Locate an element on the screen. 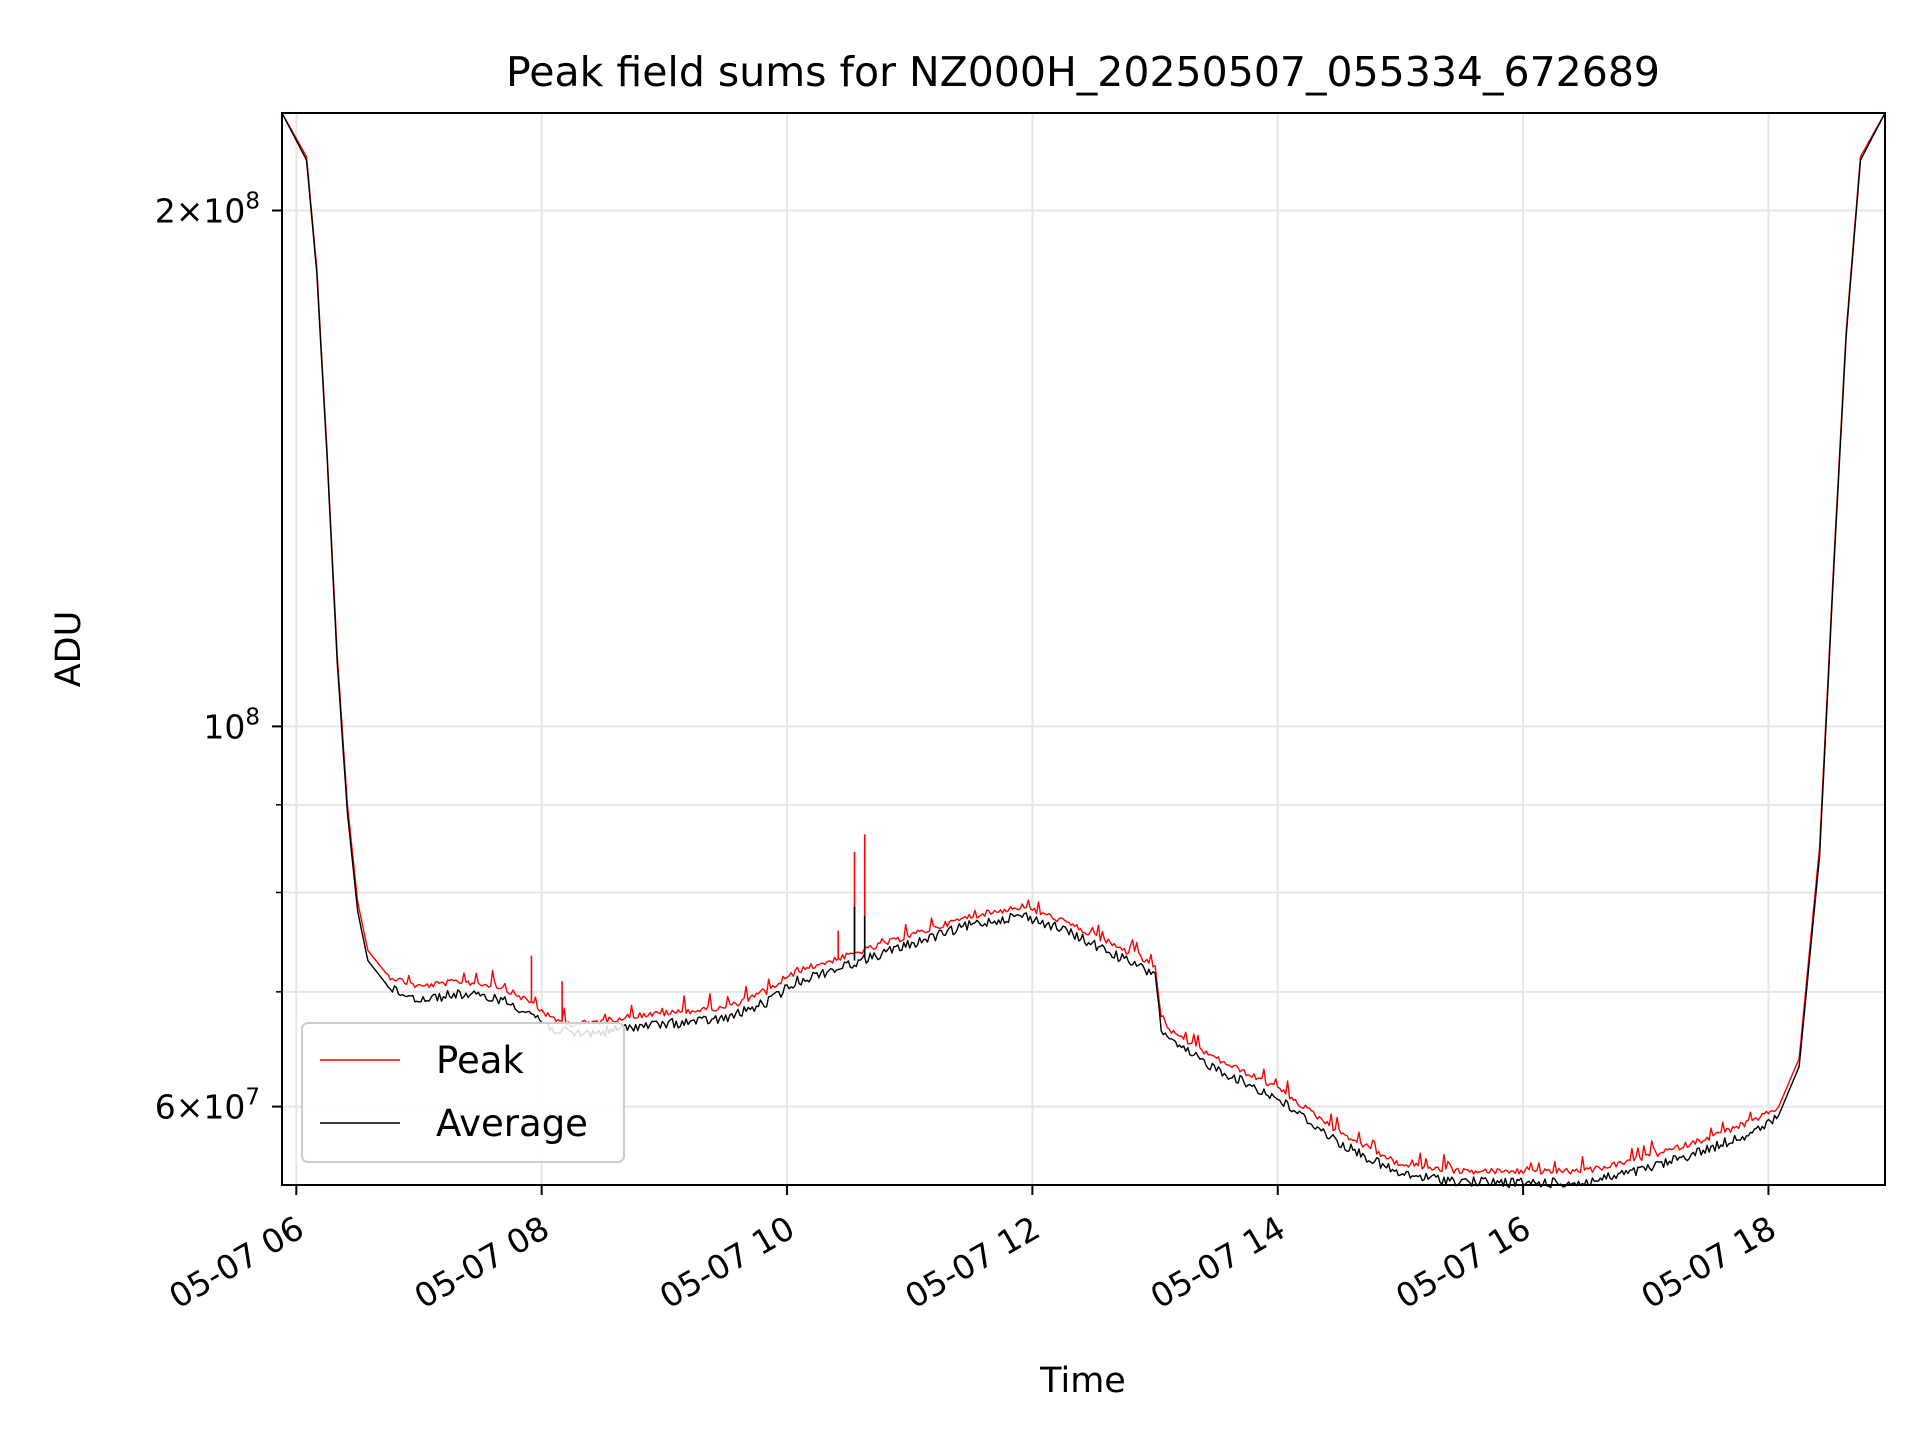  legend: Peak Average is located at coordinates (463, 1092).